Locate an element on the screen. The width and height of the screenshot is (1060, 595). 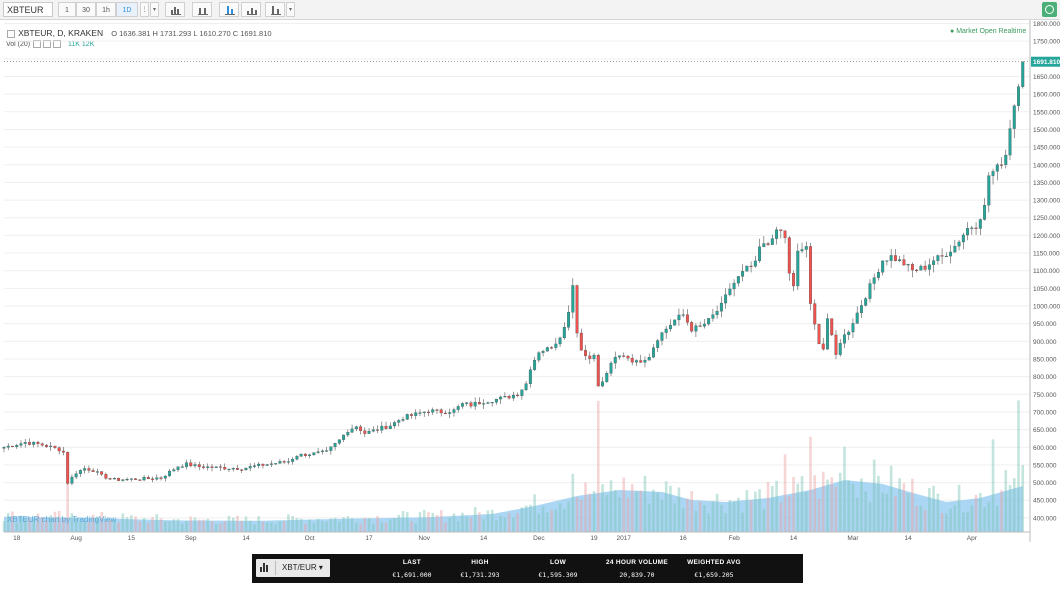
volume-remove-icon is located at coordinates (57, 44).